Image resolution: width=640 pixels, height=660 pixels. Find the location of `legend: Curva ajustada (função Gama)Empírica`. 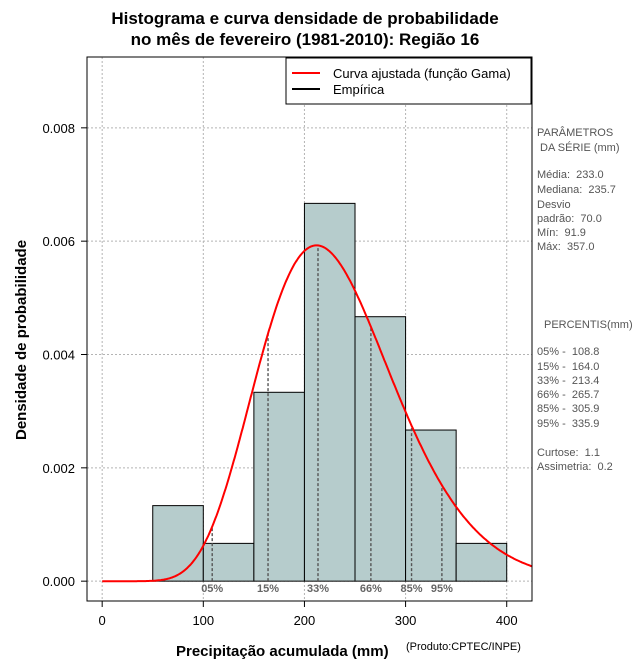

legend: Curva ajustada (função Gama)Empírica is located at coordinates (408, 81).